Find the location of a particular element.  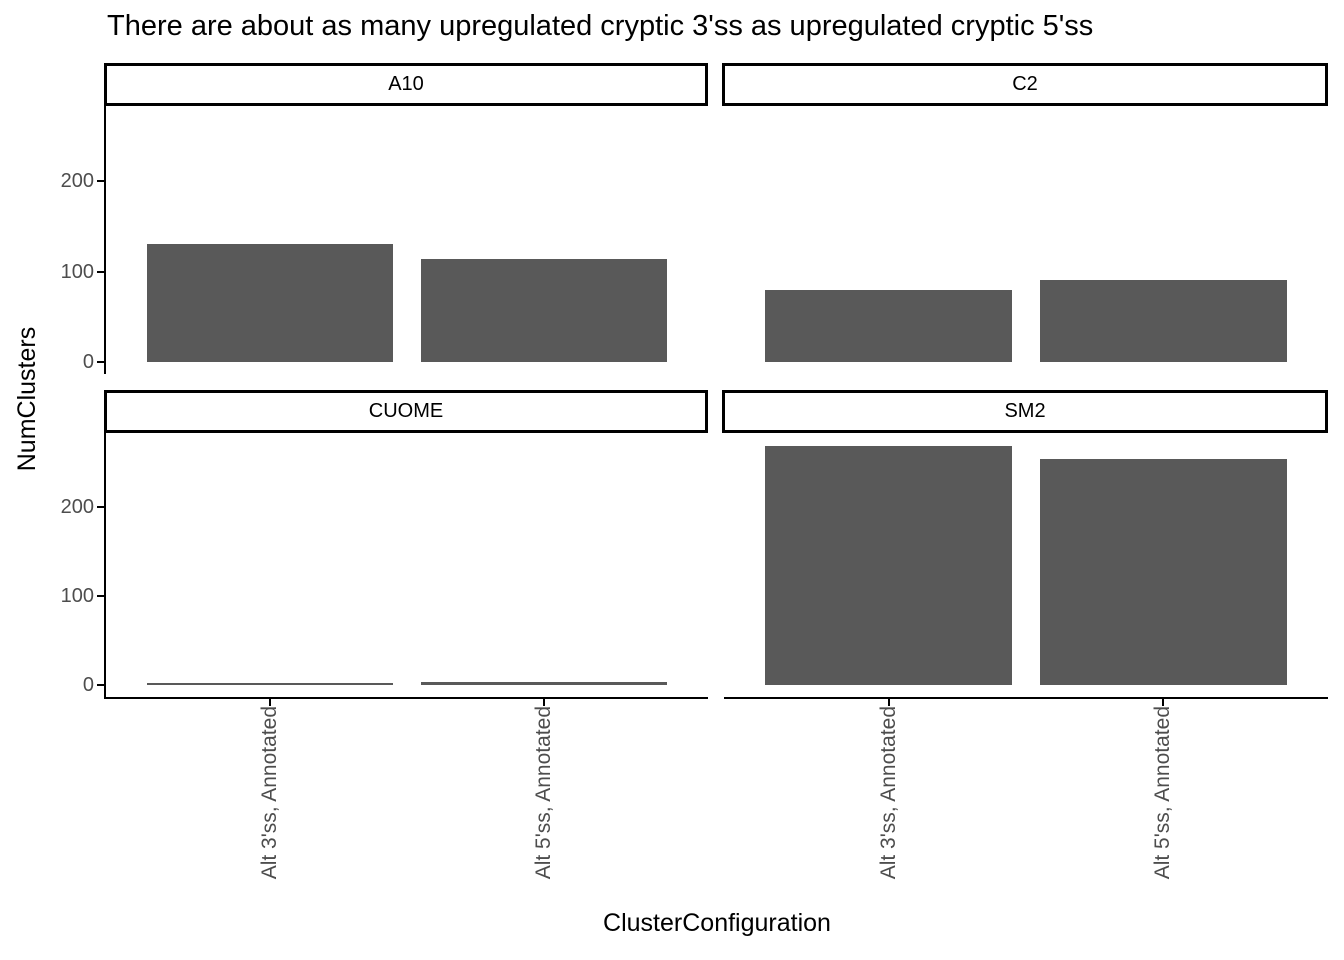

facet-strip-a10: A10 is located at coordinates (406, 84).